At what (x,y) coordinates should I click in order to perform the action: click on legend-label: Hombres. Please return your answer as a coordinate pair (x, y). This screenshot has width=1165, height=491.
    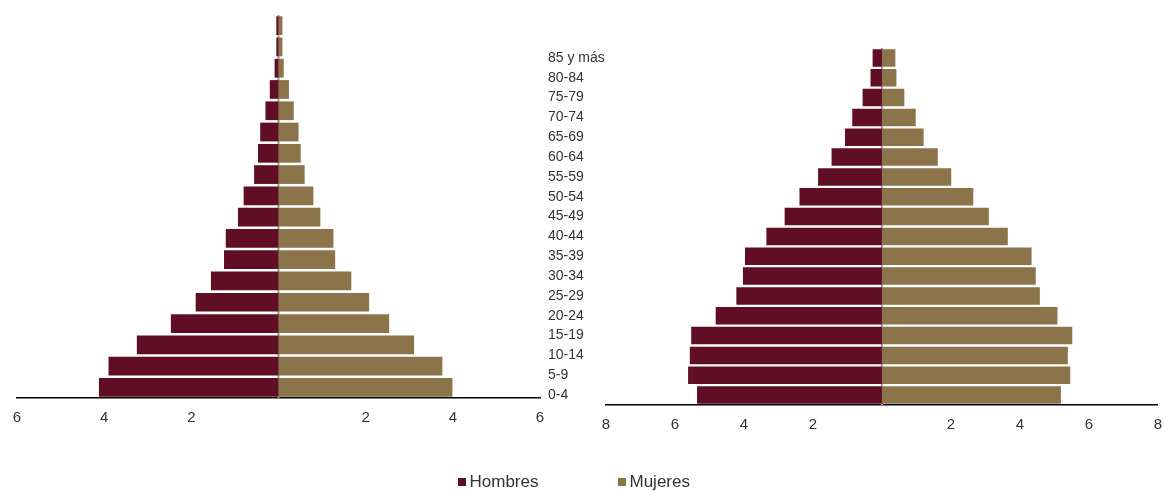
    Looking at the image, I should click on (504, 481).